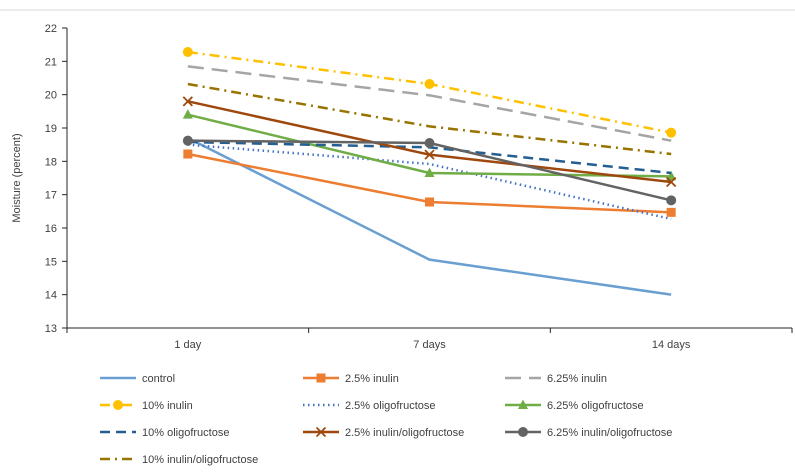 The height and width of the screenshot is (473, 795). What do you see at coordinates (51, 262) in the screenshot?
I see `y-tick-label: 15` at bounding box center [51, 262].